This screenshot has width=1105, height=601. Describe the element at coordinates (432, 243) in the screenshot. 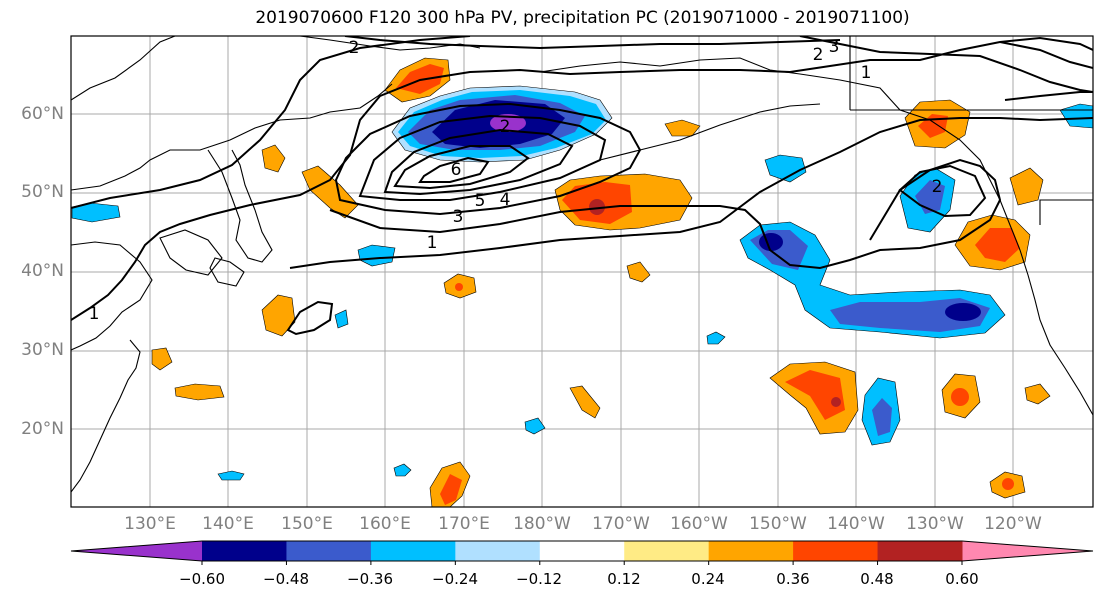

I see `contour-label-1-b: 1` at that location.